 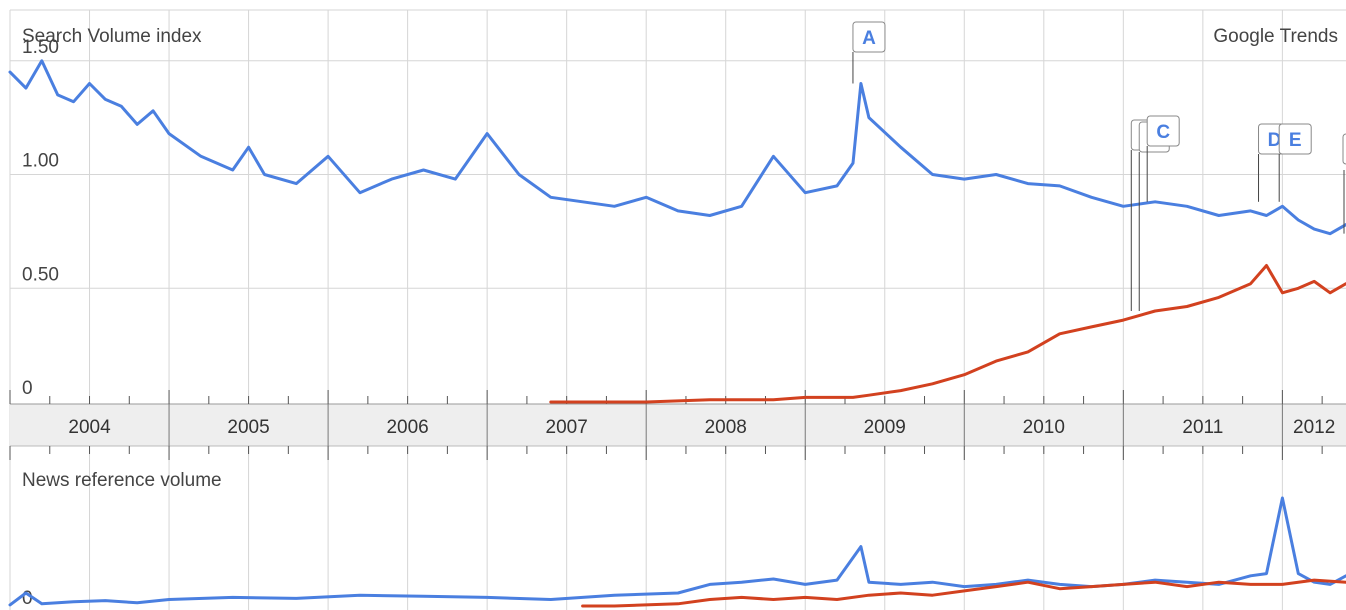 I want to click on annotation-flag-c, so click(x=1163, y=131).